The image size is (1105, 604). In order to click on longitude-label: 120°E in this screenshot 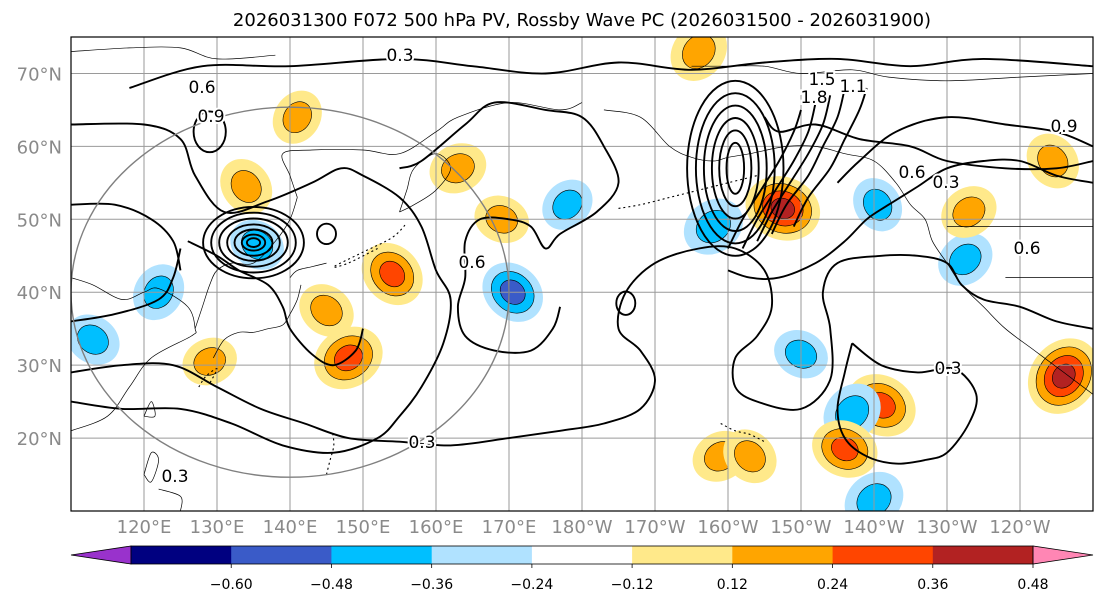, I will do `click(144, 527)`.